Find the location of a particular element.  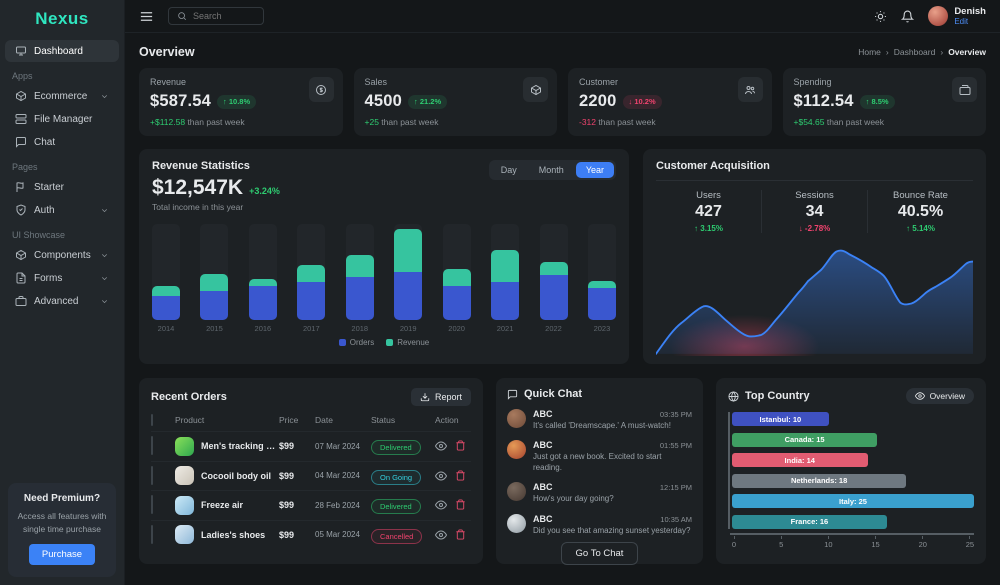

revenue-statistics-title: Revenue Statistics is located at coordinates (201, 166).